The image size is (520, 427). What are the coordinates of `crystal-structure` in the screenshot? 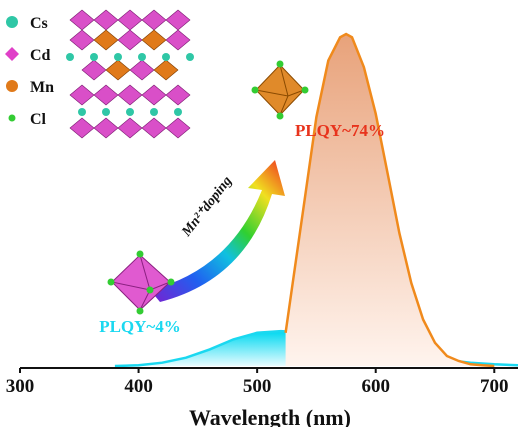 It's located at (132, 78).